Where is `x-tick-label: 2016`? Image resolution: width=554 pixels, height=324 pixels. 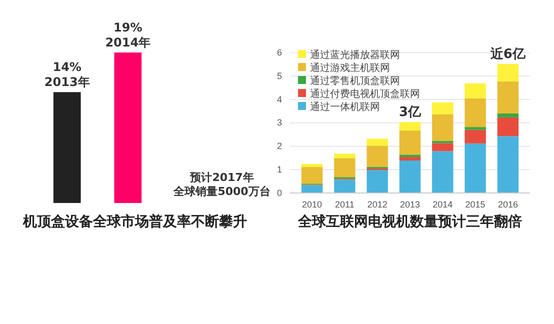
x-tick-label: 2016 is located at coordinates (508, 204).